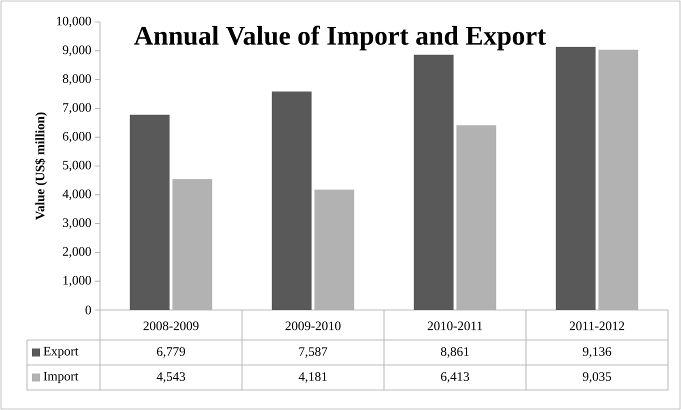 Image resolution: width=681 pixels, height=410 pixels. Describe the element at coordinates (76, 223) in the screenshot. I see `y-tick-label: 3,000` at that location.